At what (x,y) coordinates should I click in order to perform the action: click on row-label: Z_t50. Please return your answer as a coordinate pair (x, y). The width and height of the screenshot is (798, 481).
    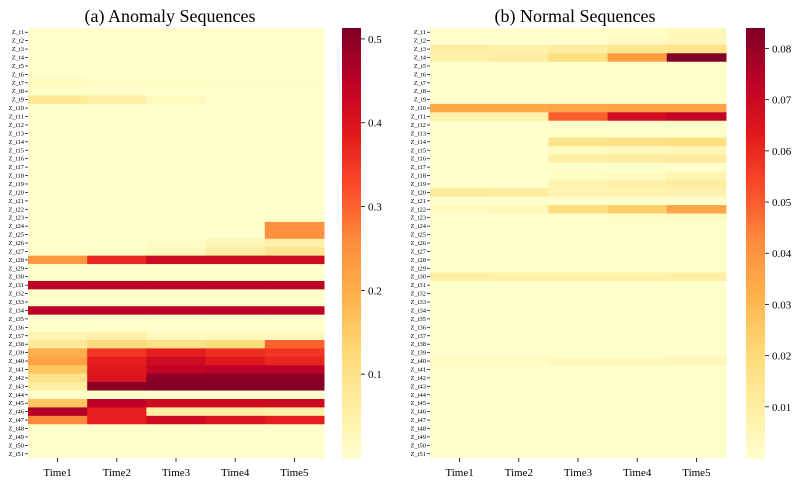
    Looking at the image, I should click on (418, 445).